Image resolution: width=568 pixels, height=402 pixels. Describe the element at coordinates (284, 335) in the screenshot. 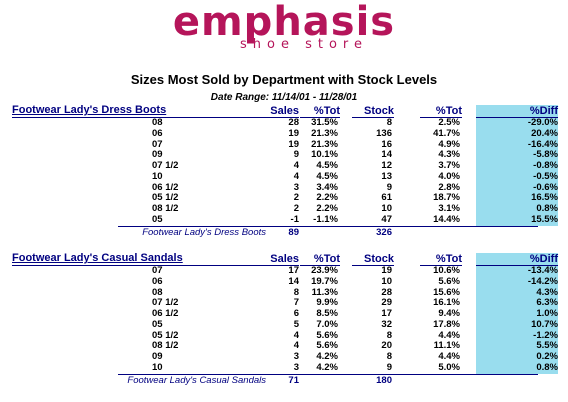

I see `table-row: 05 1/2 4 5.6% 8 4.4% -1.2%` at that location.